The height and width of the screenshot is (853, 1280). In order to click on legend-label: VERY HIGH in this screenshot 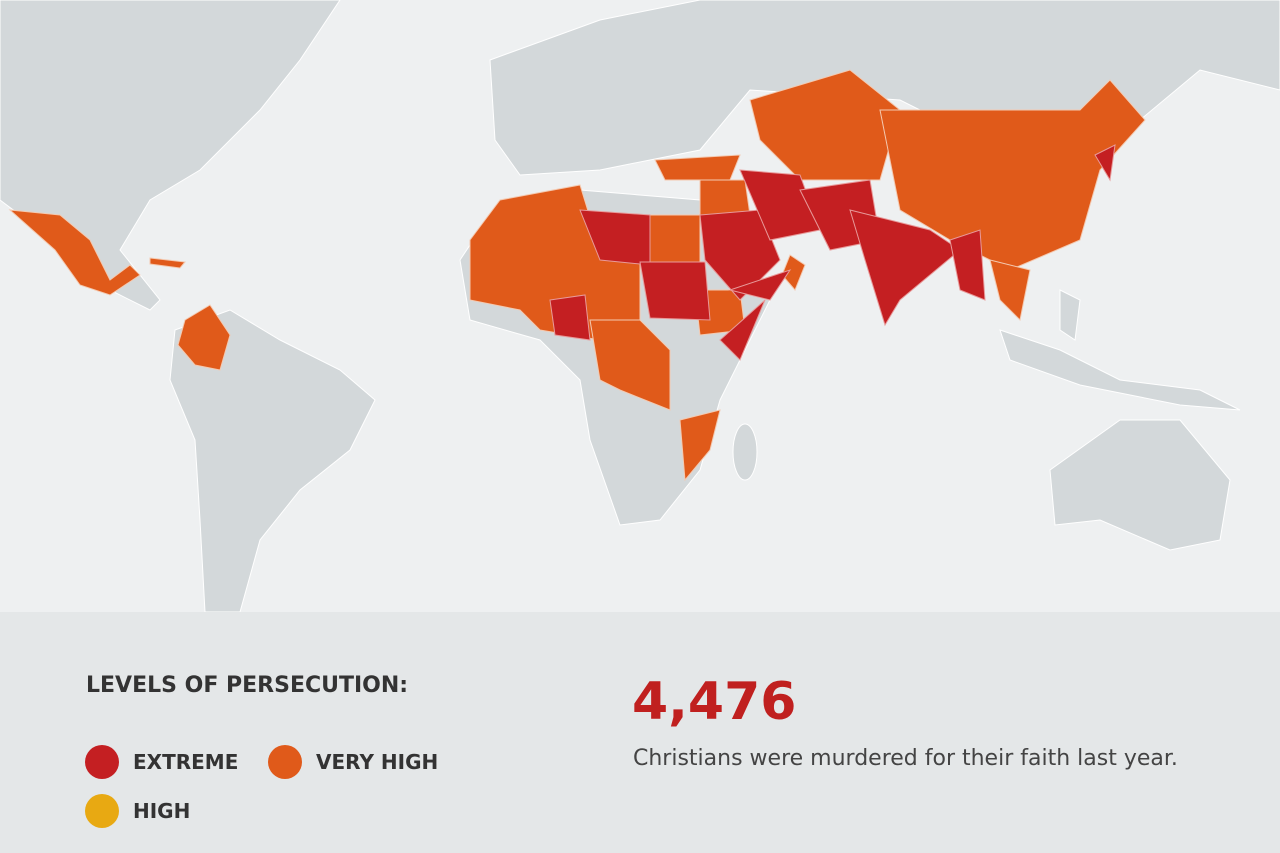, I will do `click(377, 762)`.